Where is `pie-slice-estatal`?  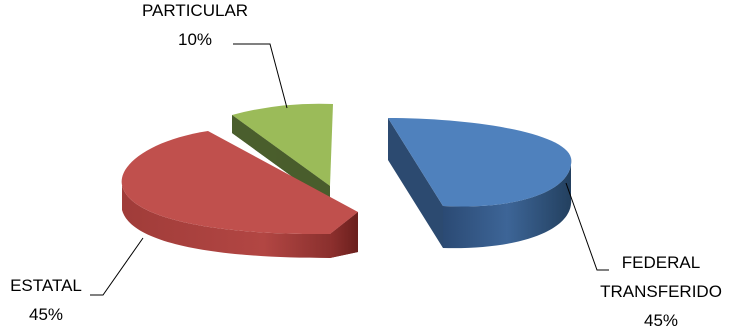
pie-slice-estatal is located at coordinates (239, 194).